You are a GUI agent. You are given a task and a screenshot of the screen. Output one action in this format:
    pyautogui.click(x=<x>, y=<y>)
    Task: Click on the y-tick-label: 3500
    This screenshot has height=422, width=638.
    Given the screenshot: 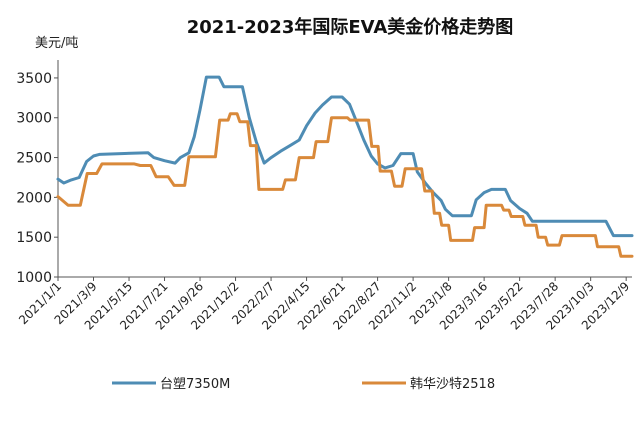 What is the action you would take?
    pyautogui.click(x=34, y=79)
    